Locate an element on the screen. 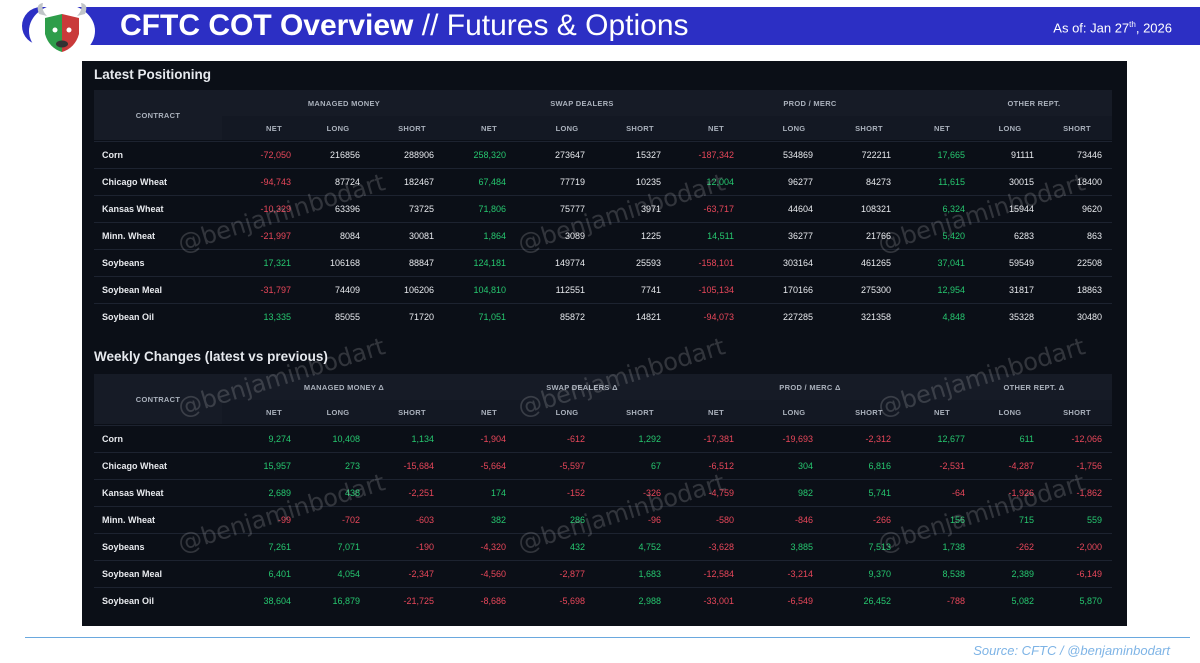 The width and height of the screenshot is (1200, 663). table-cell: 5,741 is located at coordinates (879, 493).